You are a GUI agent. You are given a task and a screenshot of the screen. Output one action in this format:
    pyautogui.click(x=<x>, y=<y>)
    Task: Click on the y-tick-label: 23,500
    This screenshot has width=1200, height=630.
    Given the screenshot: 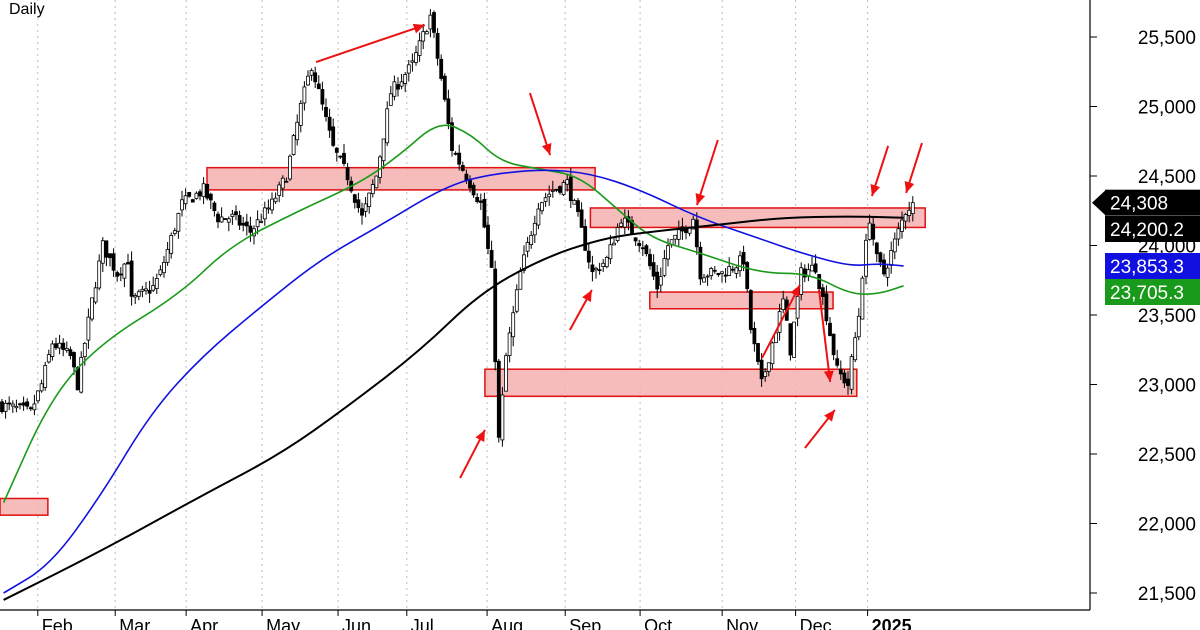 What is the action you would take?
    pyautogui.click(x=1167, y=316)
    